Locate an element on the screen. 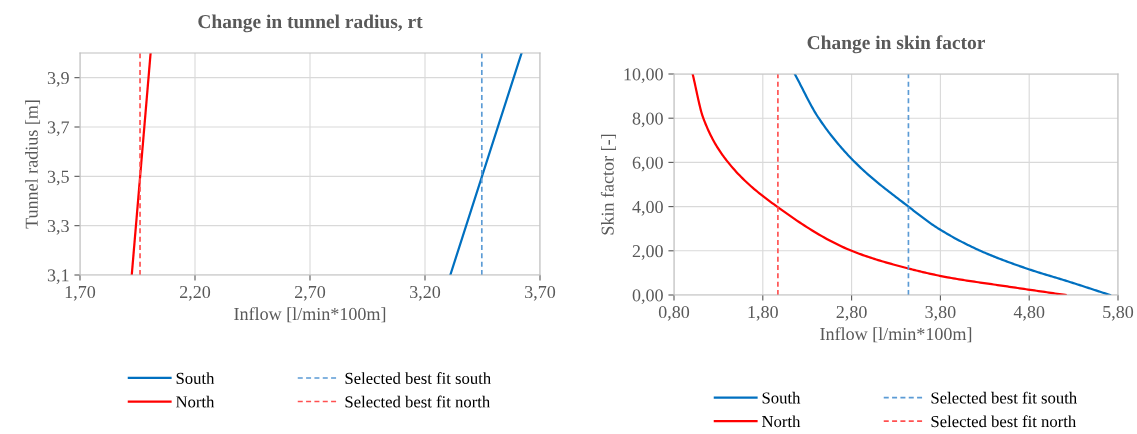  y-tick-label: 0,00 is located at coordinates (647, 297).